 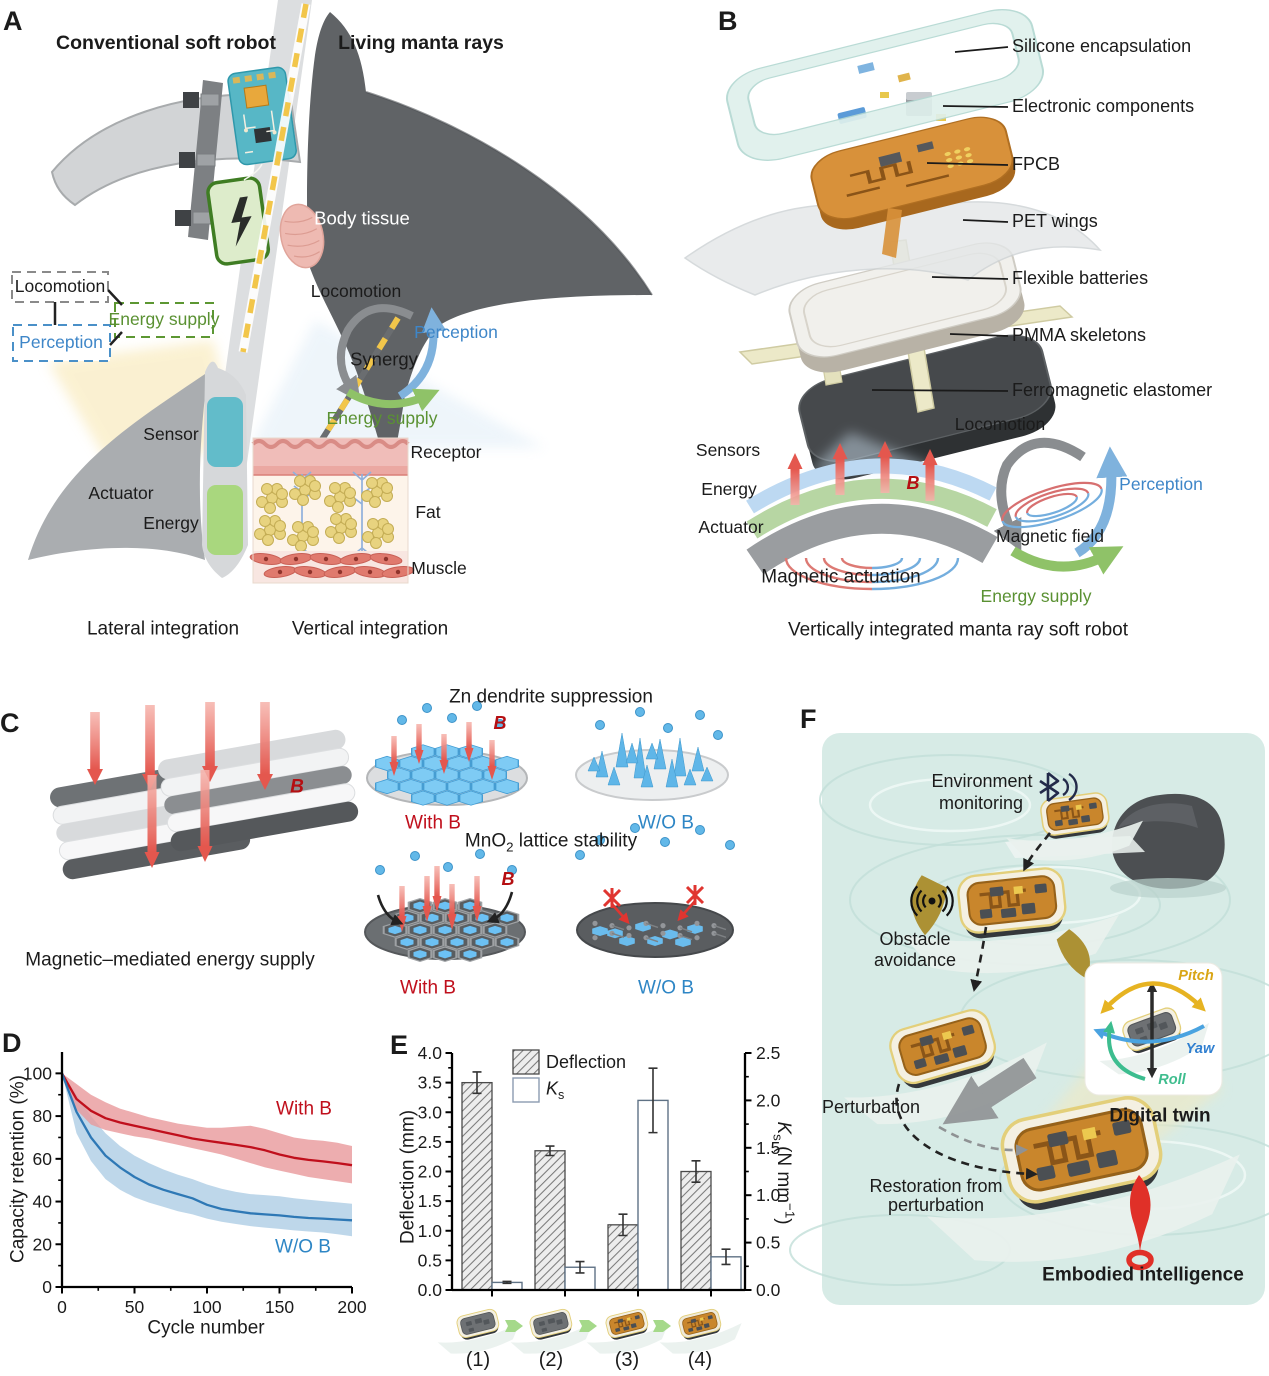 What do you see at coordinates (700, 1359) in the screenshot?
I see `e-cat-4: (4)` at bounding box center [700, 1359].